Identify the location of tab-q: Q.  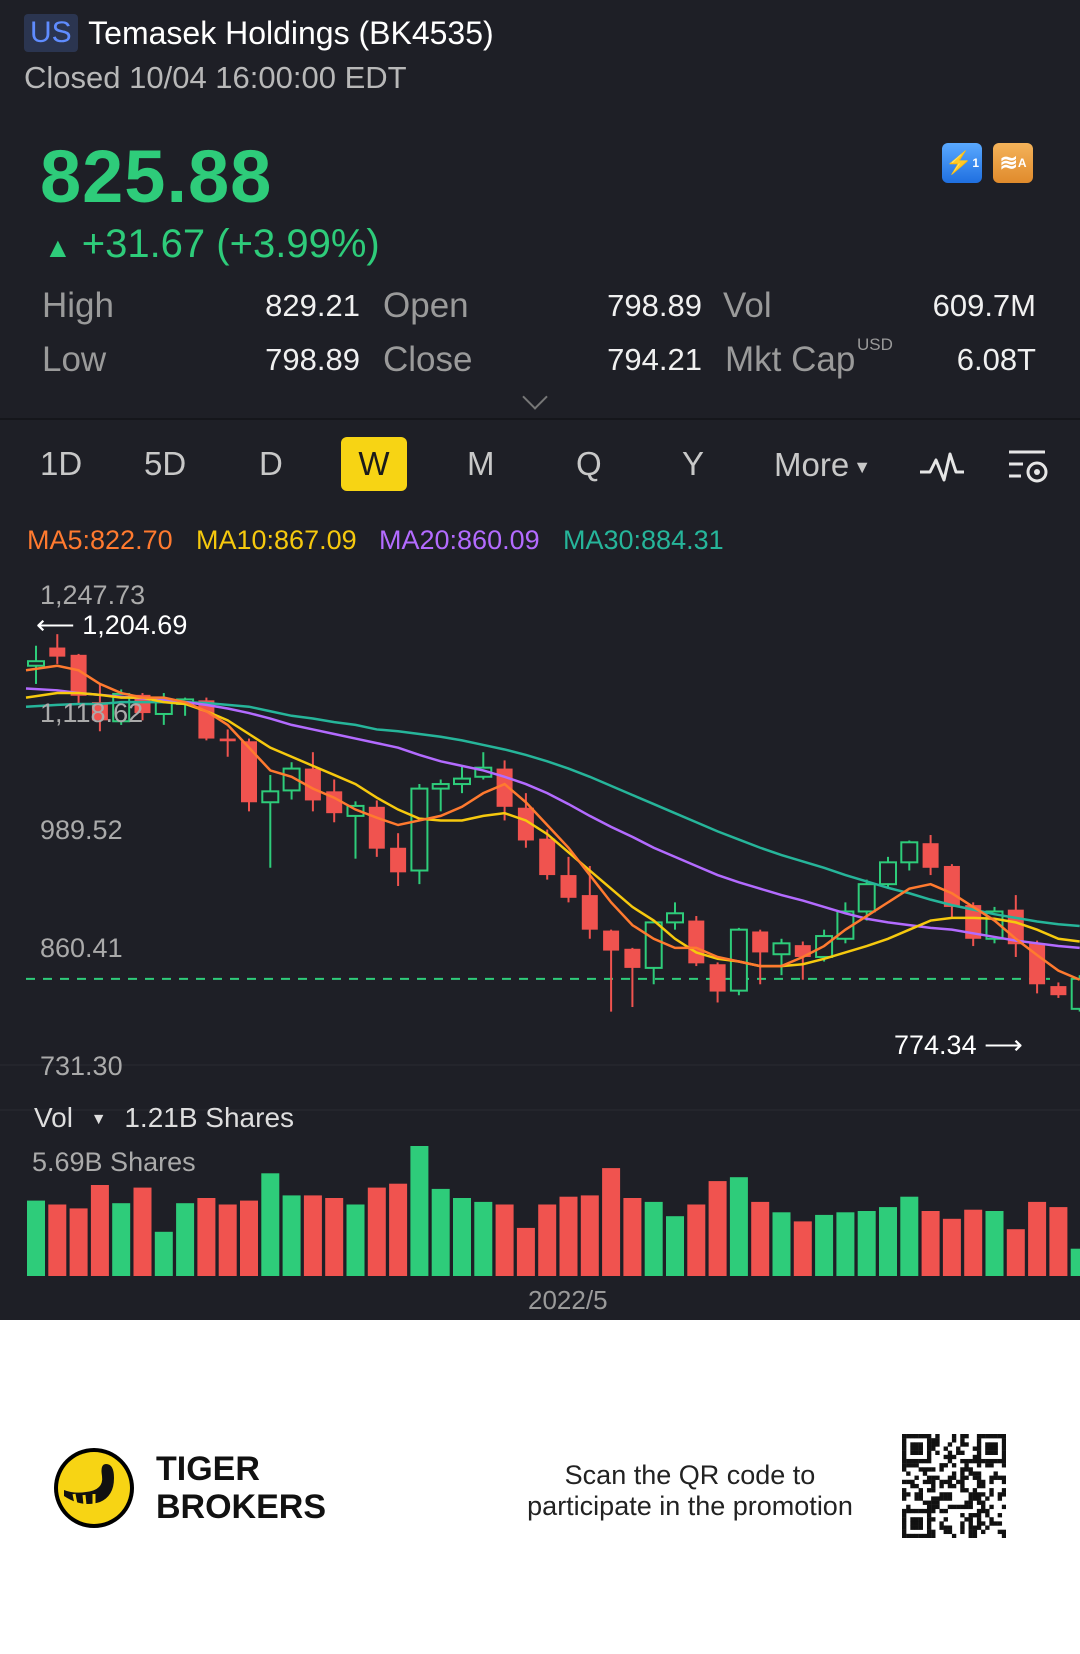
(589, 463).